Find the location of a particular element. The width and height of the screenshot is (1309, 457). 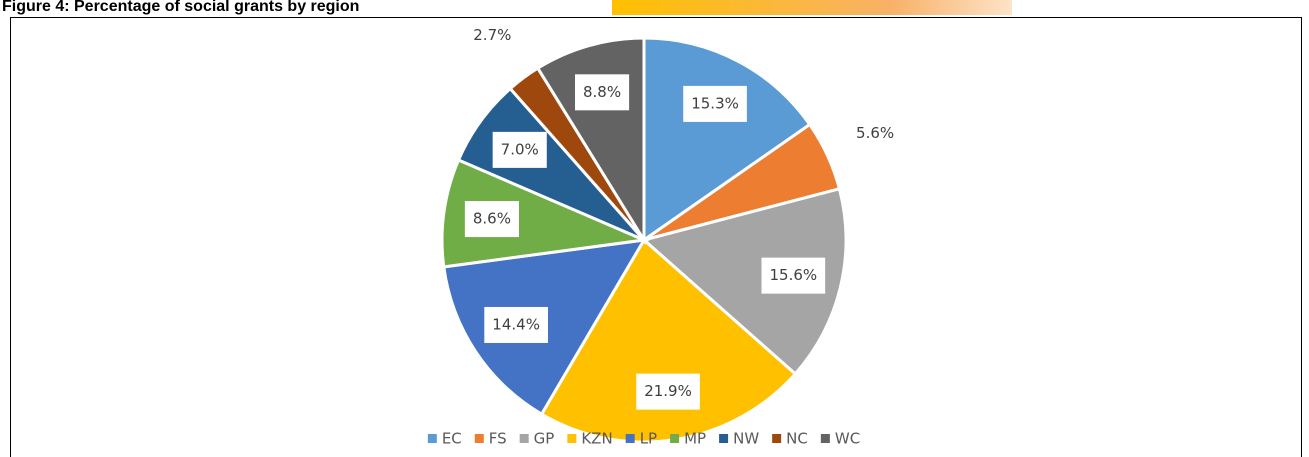

legend-label: EC is located at coordinates (452, 439).